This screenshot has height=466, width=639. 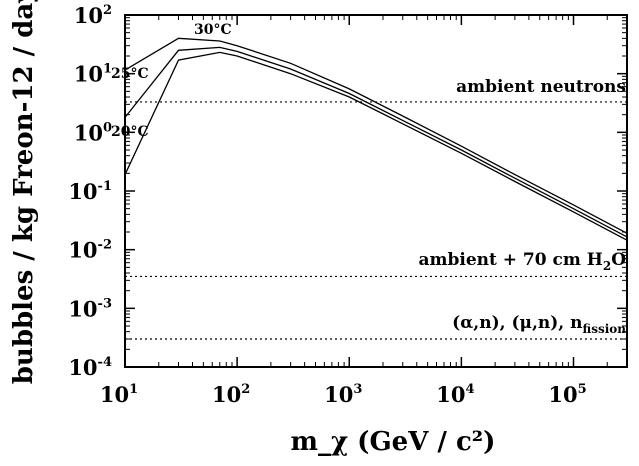 What do you see at coordinates (522, 261) in the screenshot?
I see `annotation-shielded: ambient + 70 cm H2O` at bounding box center [522, 261].